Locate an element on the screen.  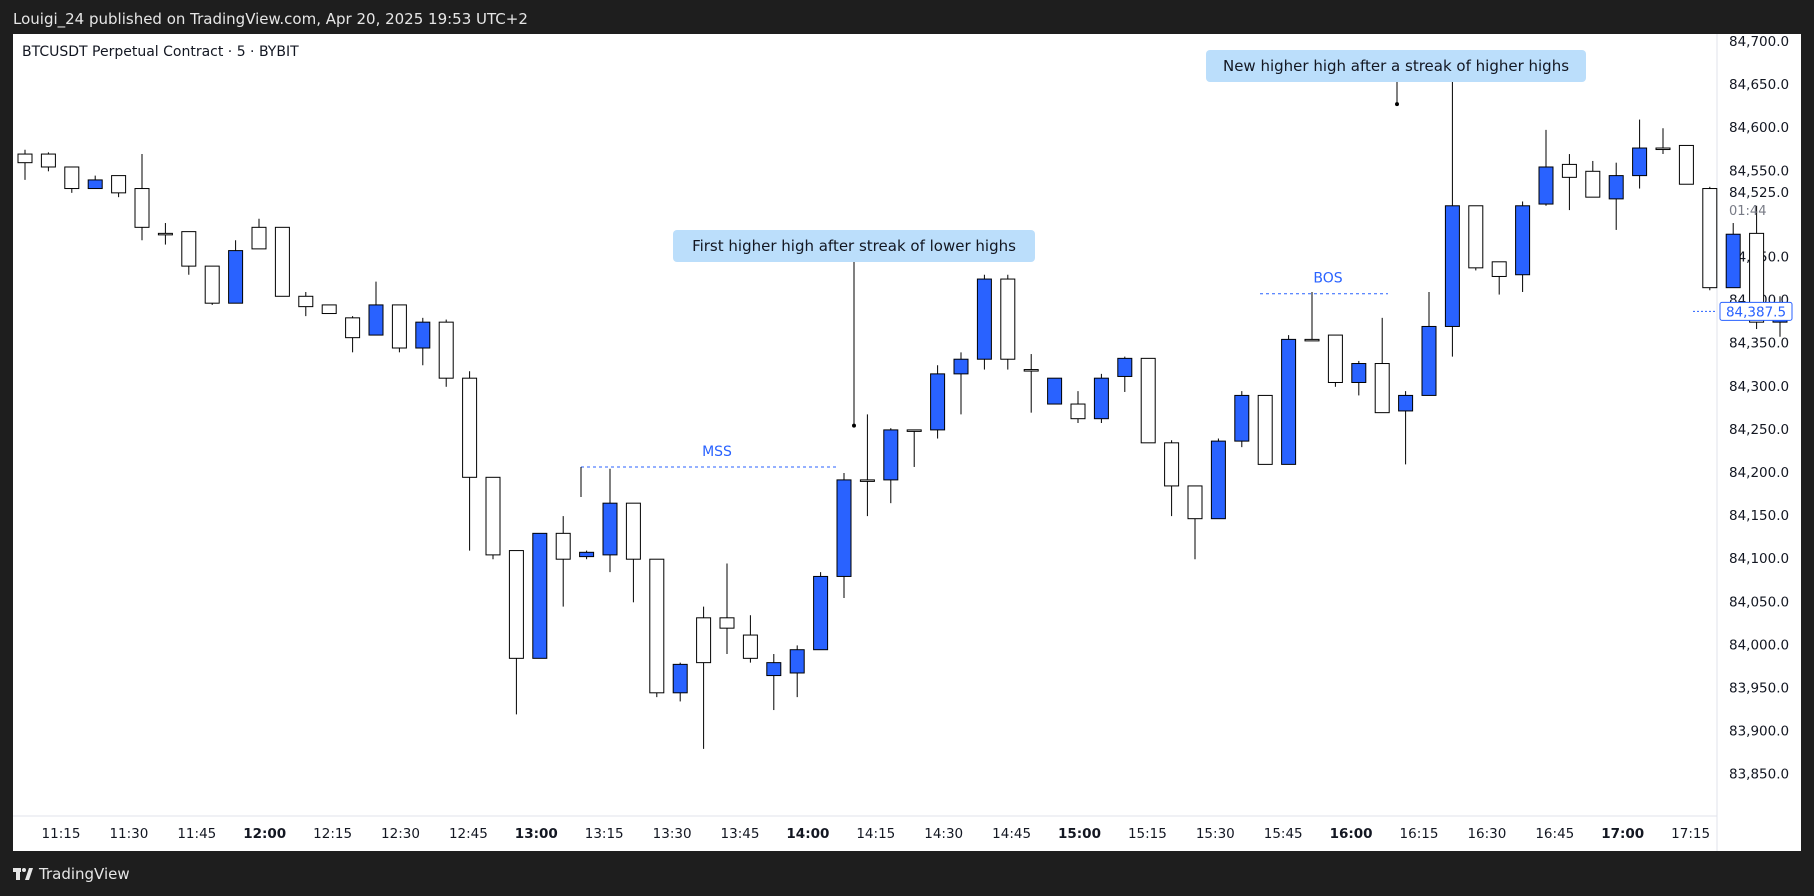
price-axis is located at coordinates (1759, 442).